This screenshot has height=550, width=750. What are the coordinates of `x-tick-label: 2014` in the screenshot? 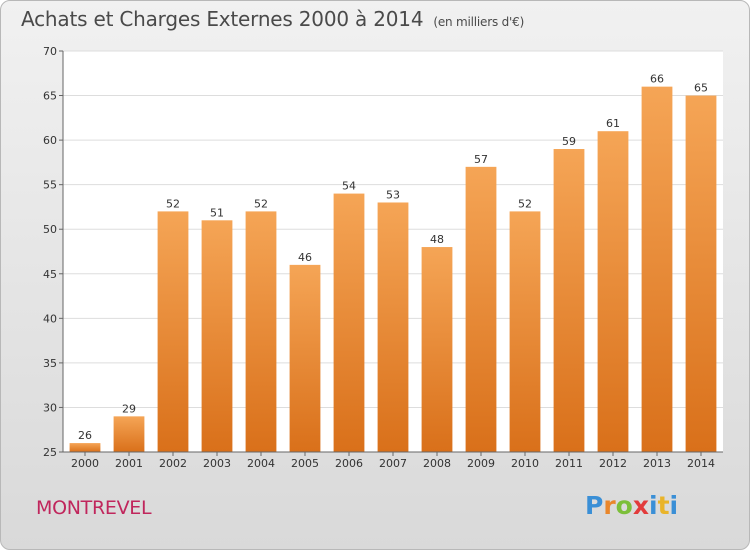 It's located at (701, 463).